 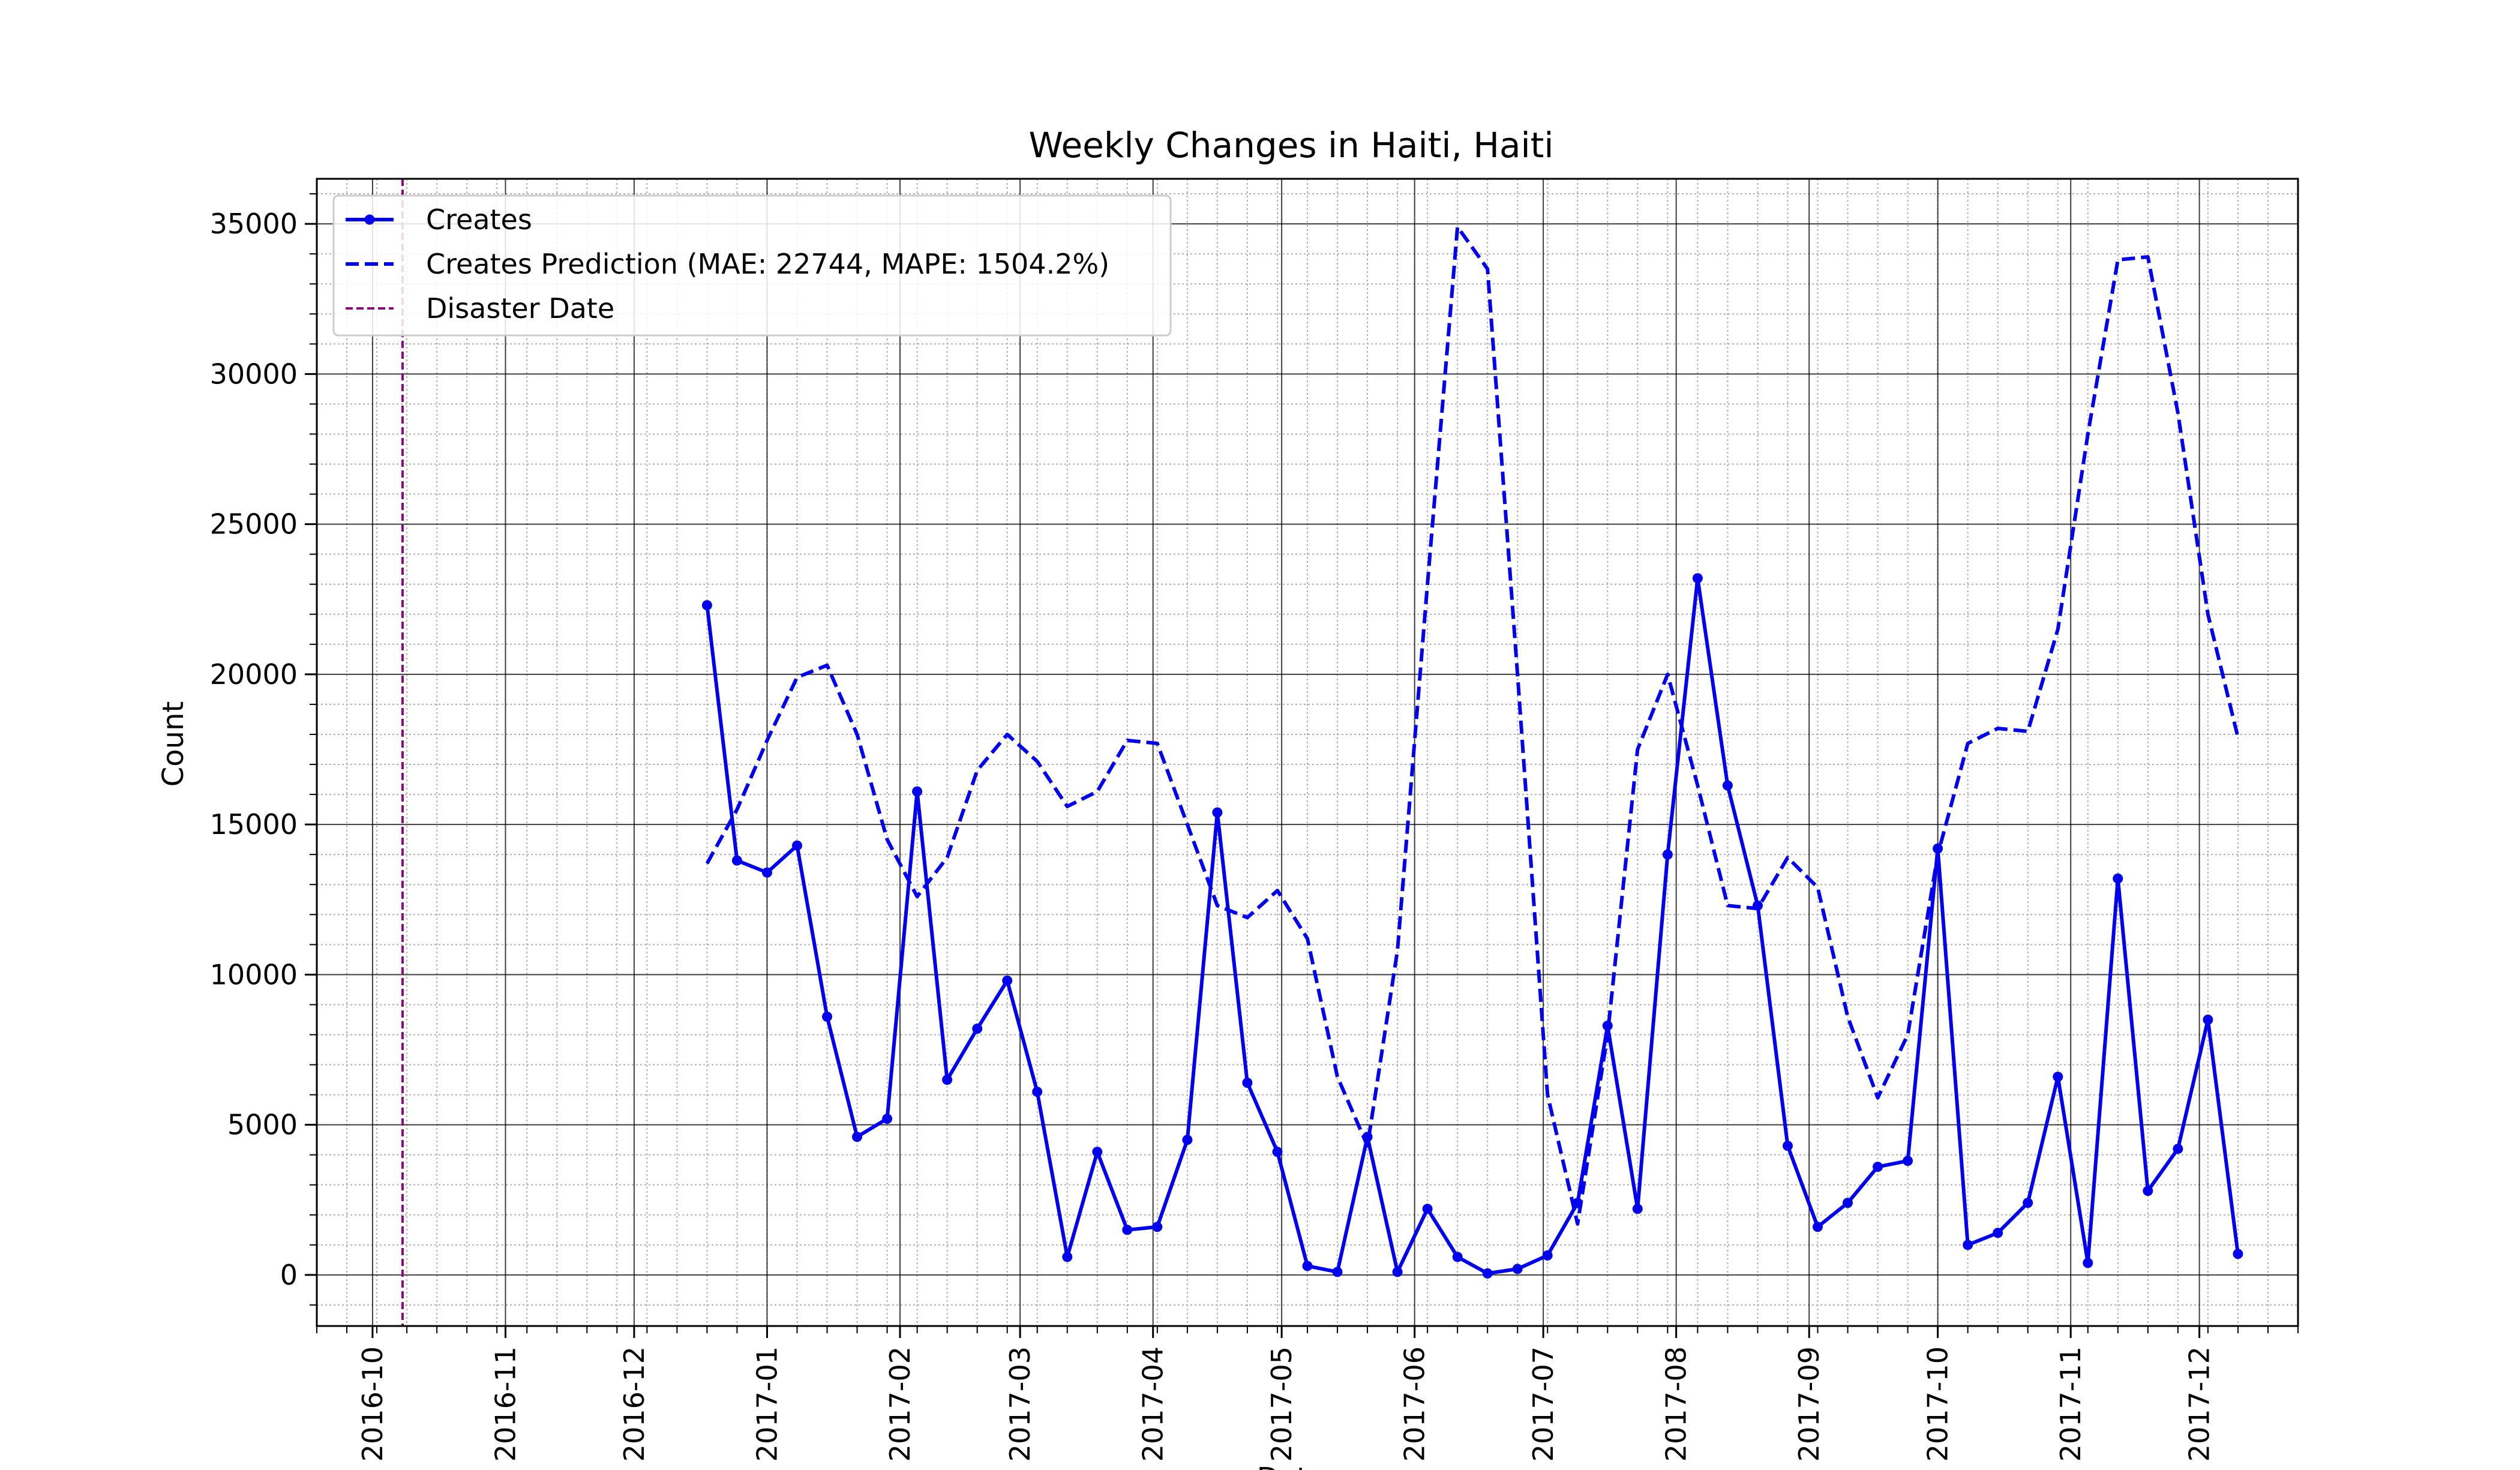 What do you see at coordinates (2070, 1404) in the screenshot?
I see `x-tick-label: 2017-11` at bounding box center [2070, 1404].